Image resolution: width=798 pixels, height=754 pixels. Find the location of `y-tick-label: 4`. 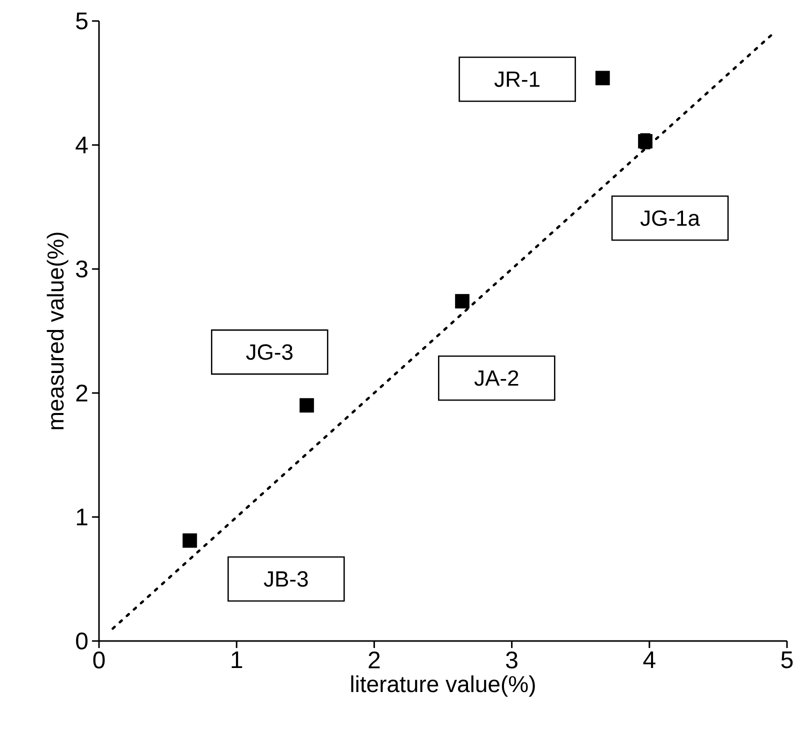

y-tick-label: 4 is located at coordinates (82, 145).